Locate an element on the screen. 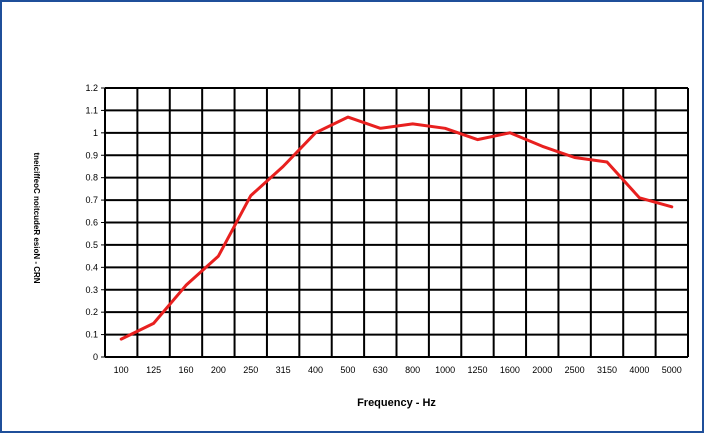 The height and width of the screenshot is (433, 704). y-tick-label: 0.3 is located at coordinates (91, 290).